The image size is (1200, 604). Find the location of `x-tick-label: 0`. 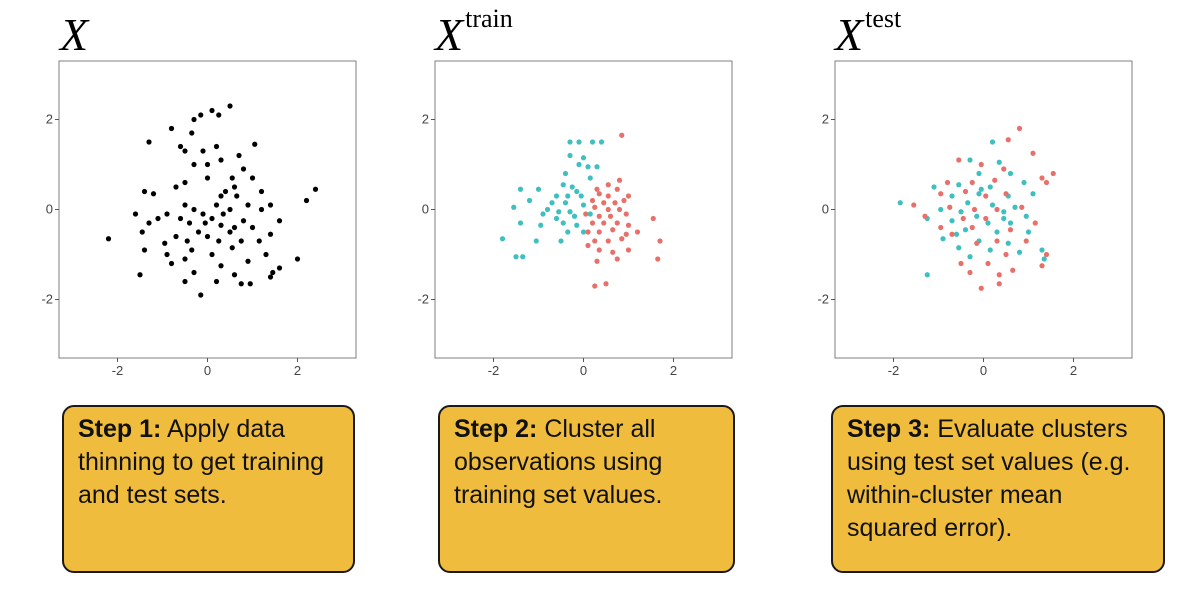

x-tick-label: 0 is located at coordinates (583, 370).